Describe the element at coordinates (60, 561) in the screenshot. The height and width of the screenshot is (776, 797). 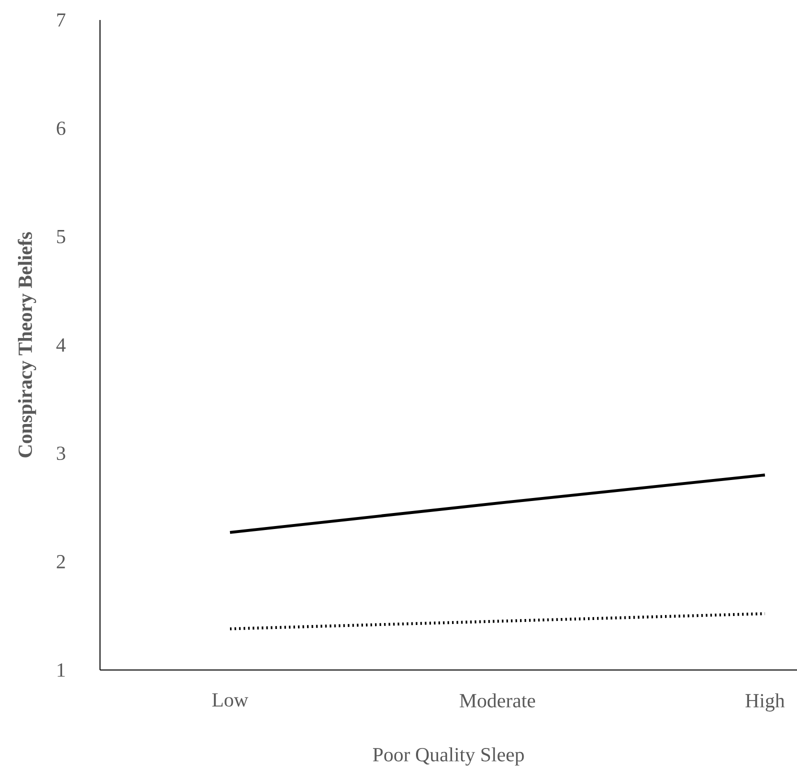
I see `y-tick-label: 2` at that location.